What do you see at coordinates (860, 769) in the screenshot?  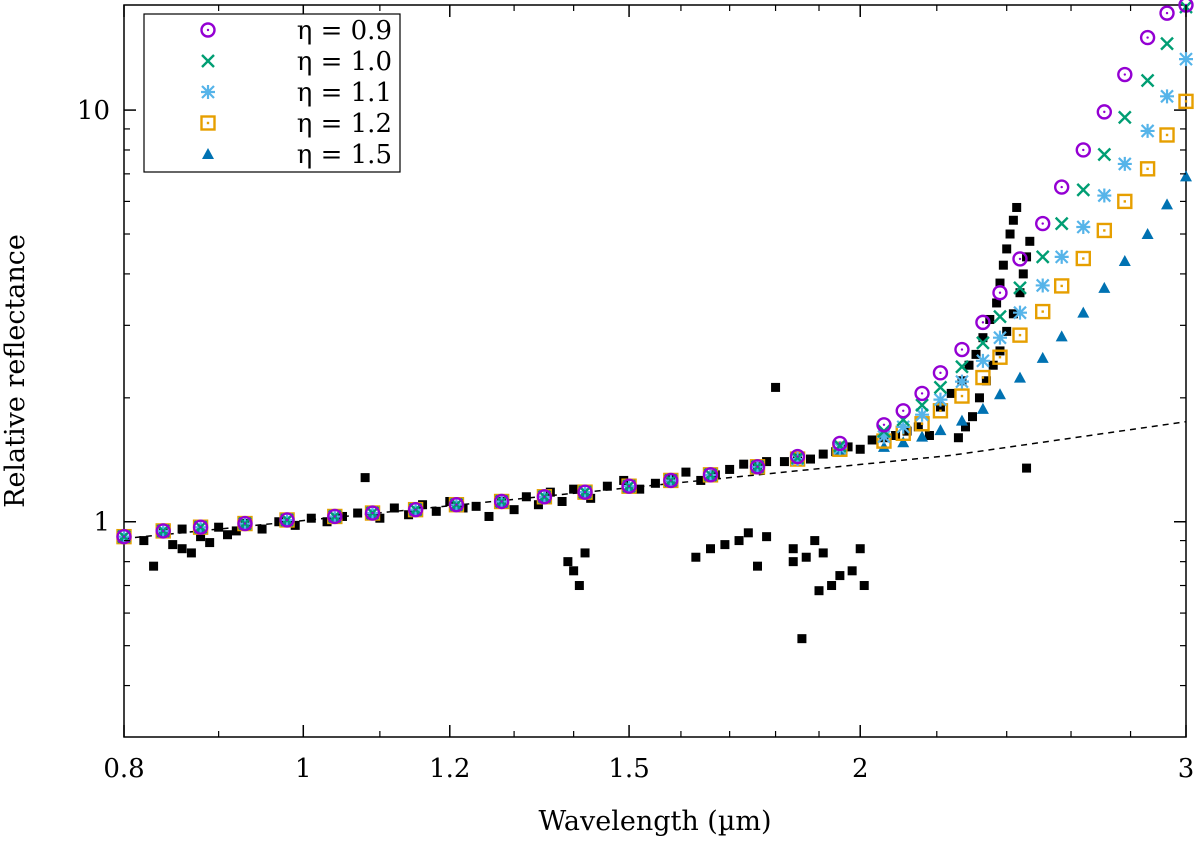 I see `x-tick-label: 2` at bounding box center [860, 769].